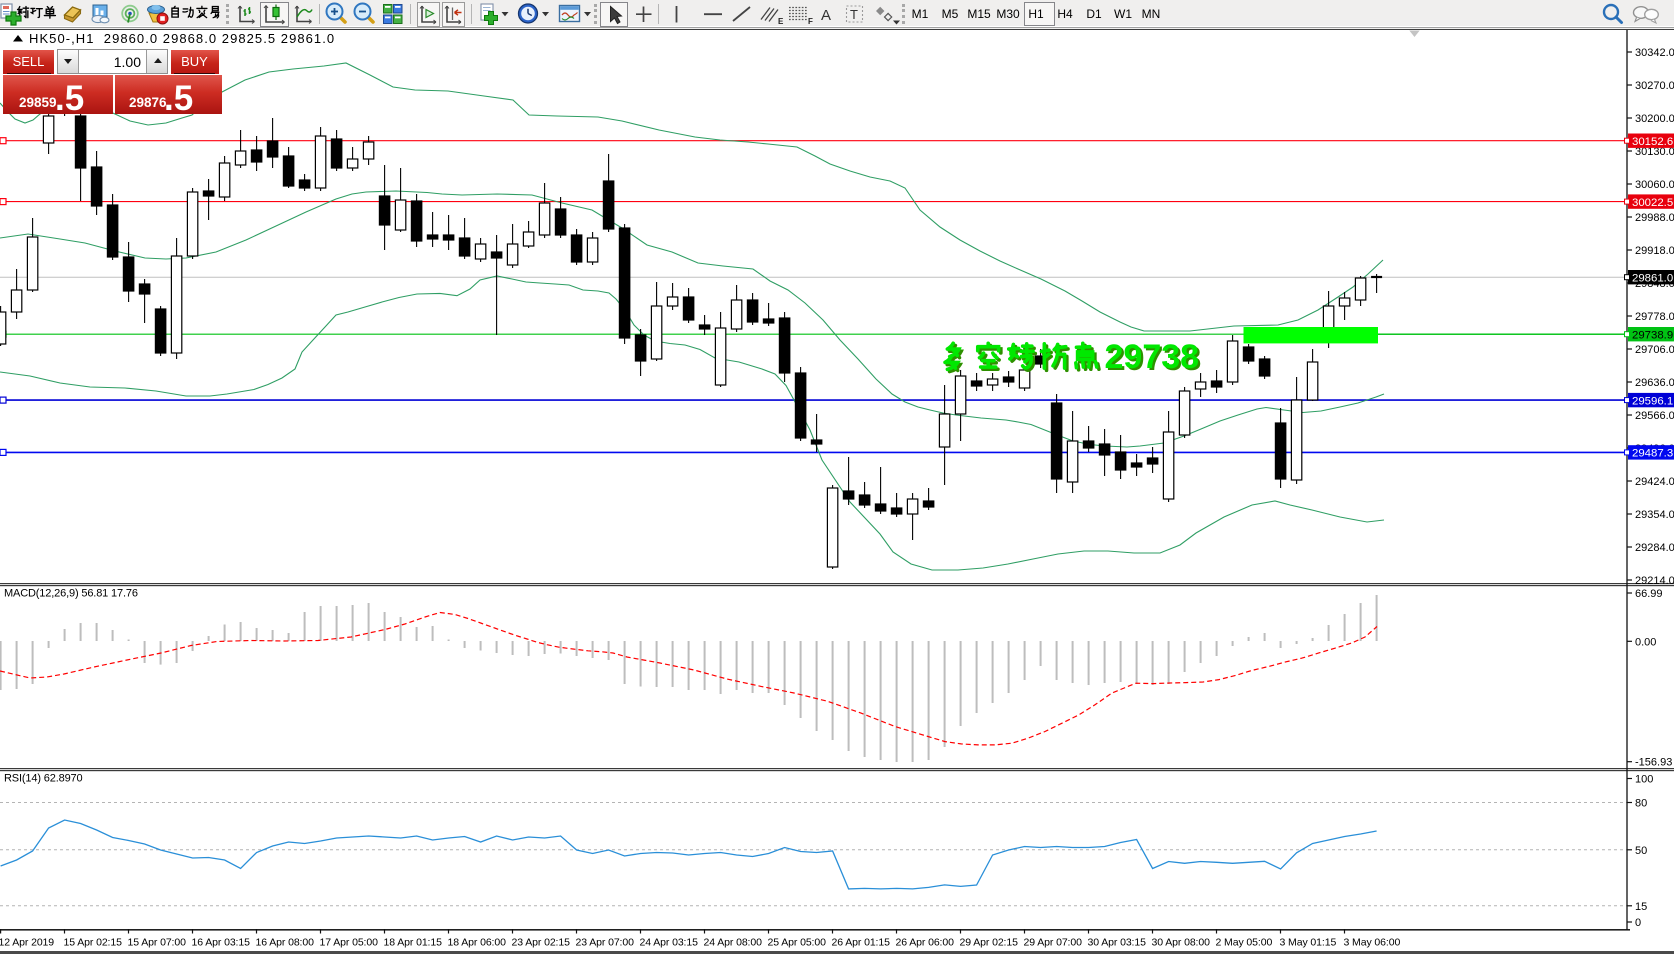  I want to click on svg-text: 3 May 06:00, so click(1372, 943).